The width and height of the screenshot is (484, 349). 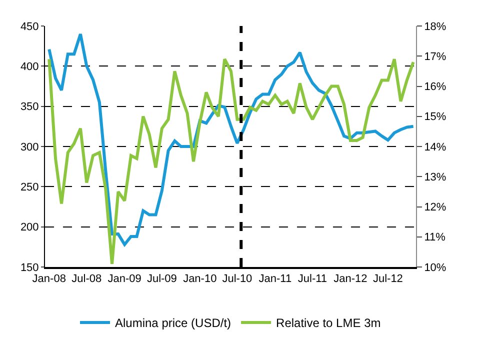 What do you see at coordinates (29, 228) in the screenshot?
I see `y-tick-label: 200` at bounding box center [29, 228].